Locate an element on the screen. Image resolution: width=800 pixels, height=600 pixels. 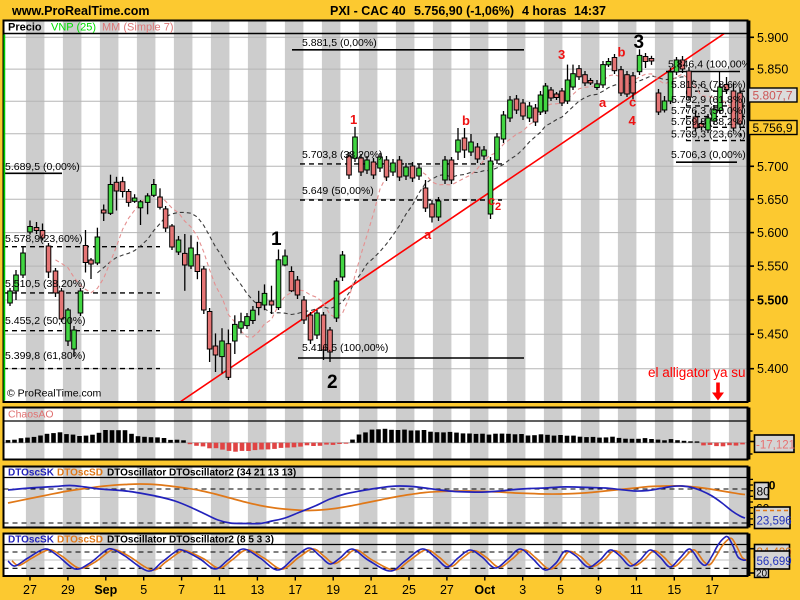
svg-text: 5.450 is located at coordinates (772, 335).